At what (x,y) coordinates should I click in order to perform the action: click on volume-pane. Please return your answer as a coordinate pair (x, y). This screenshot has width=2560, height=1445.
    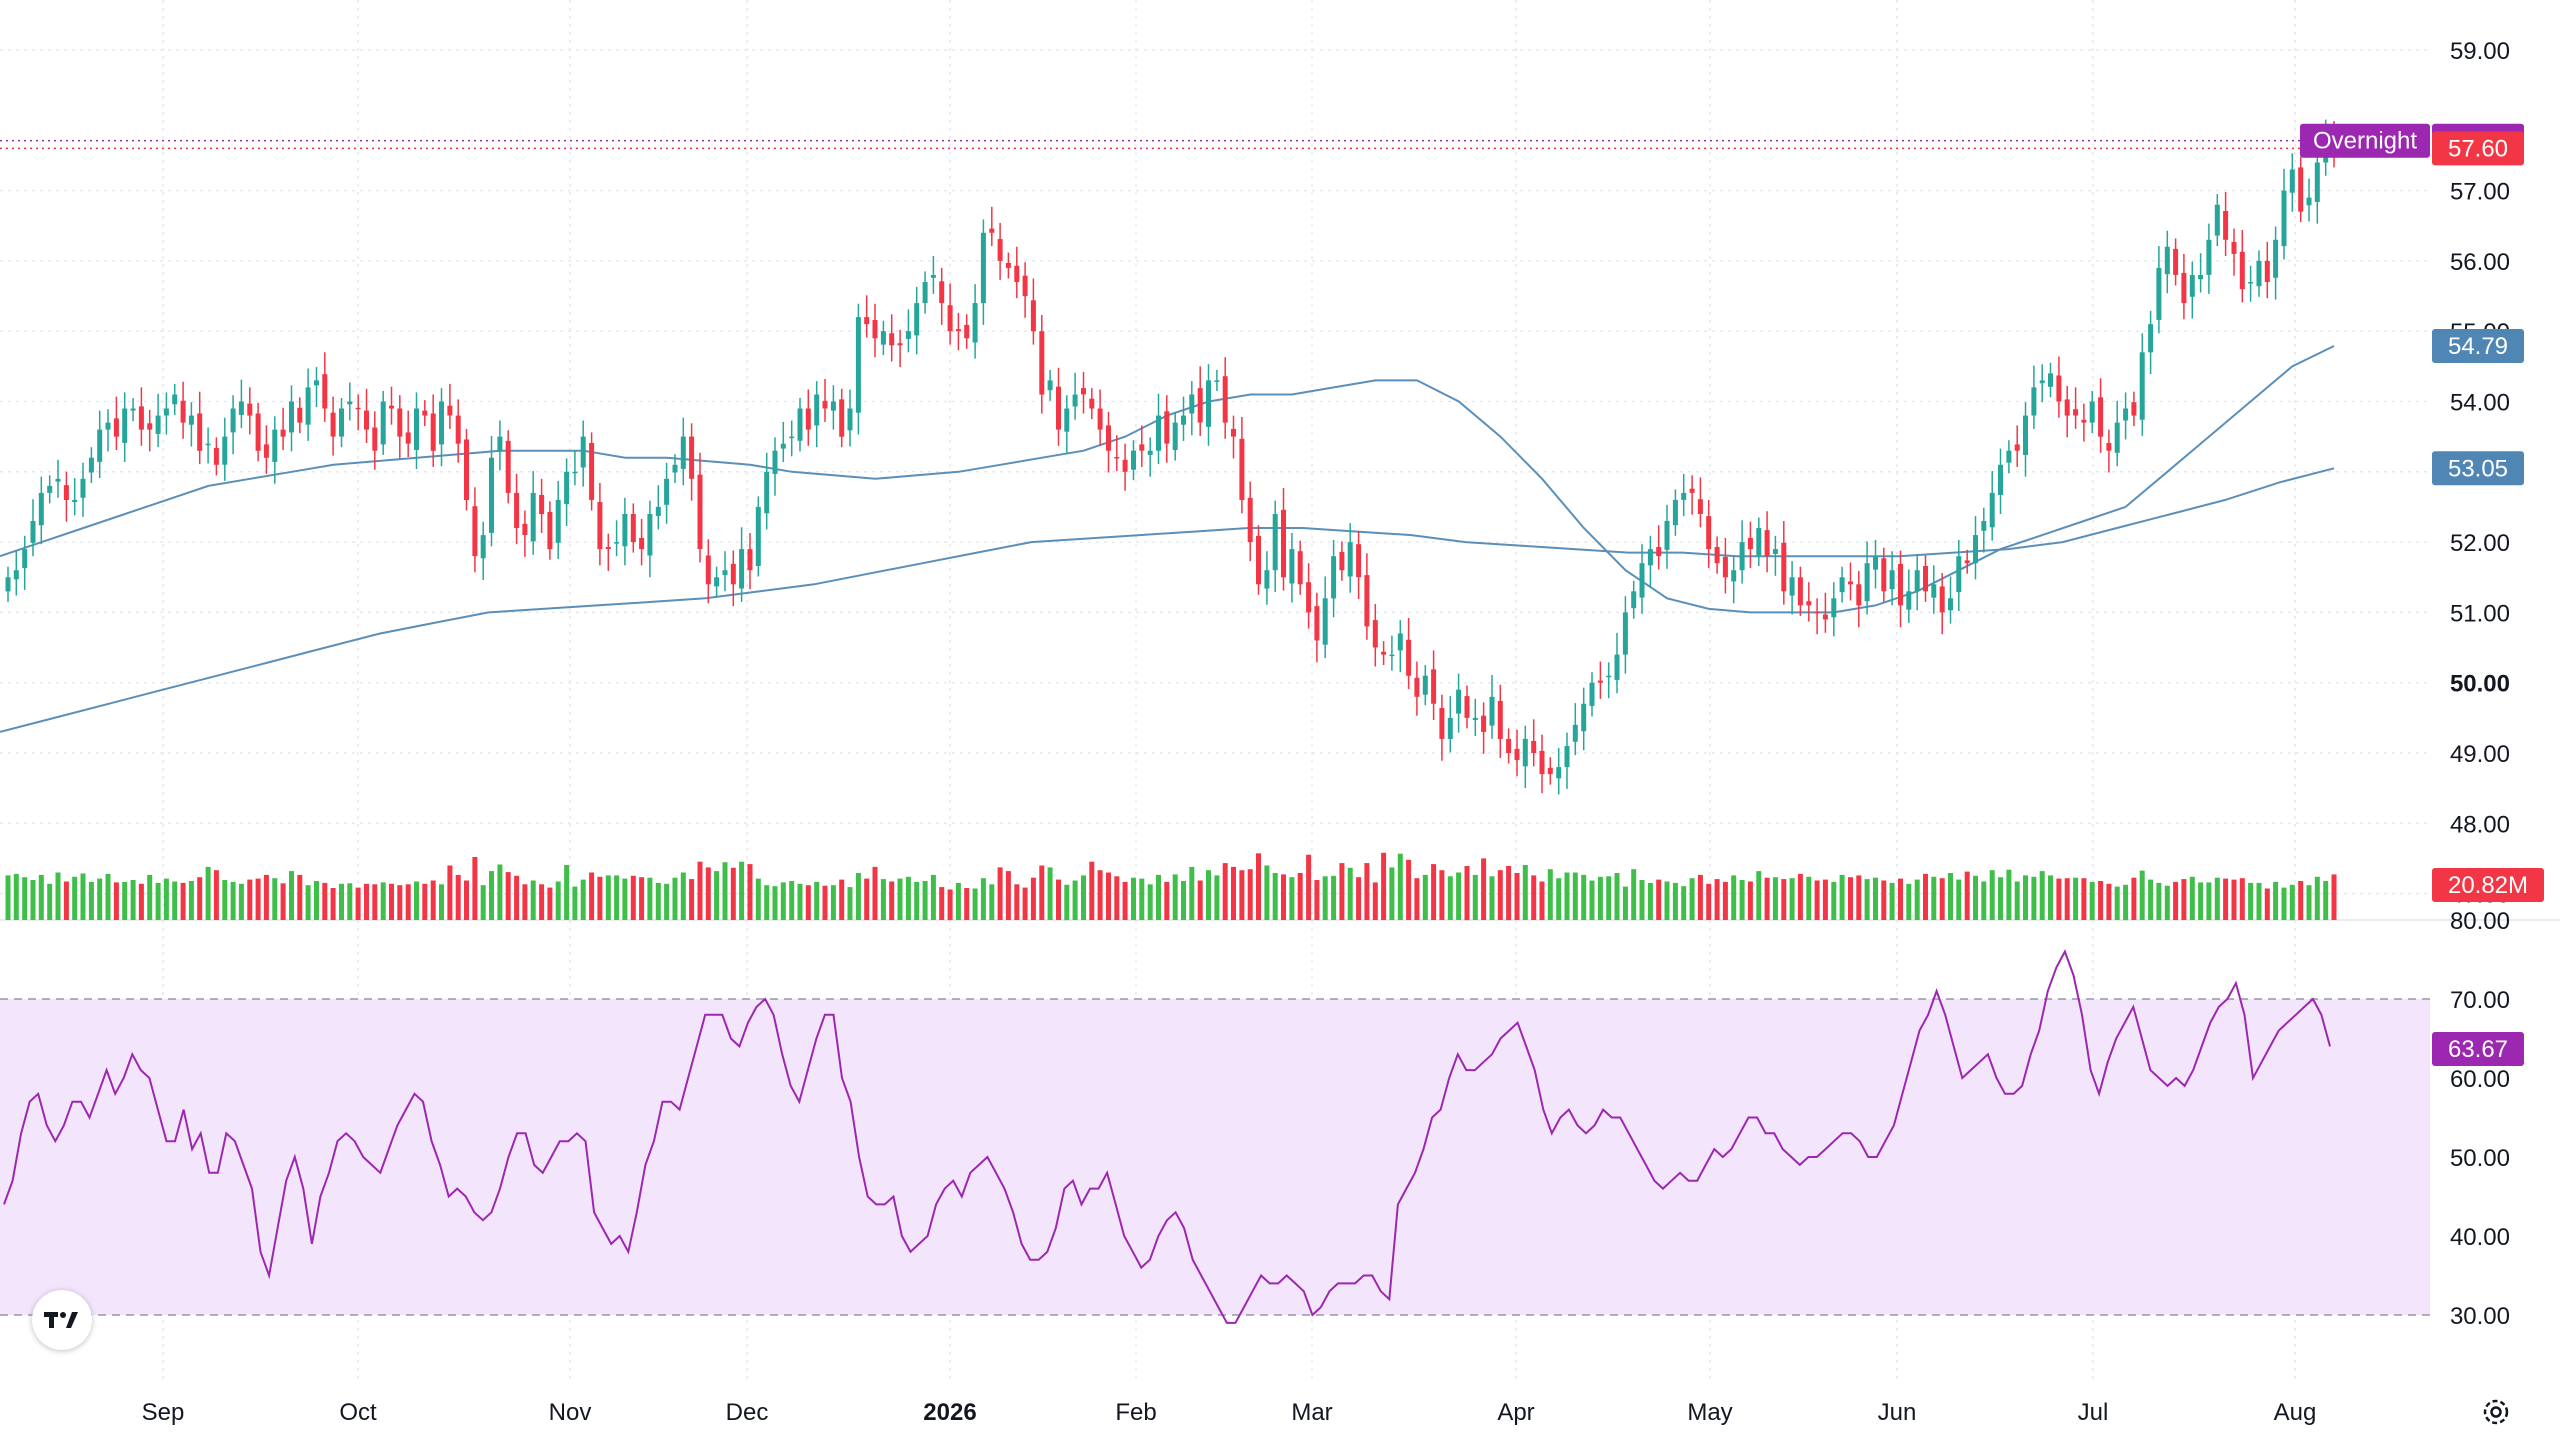
    Looking at the image, I should click on (1171, 886).